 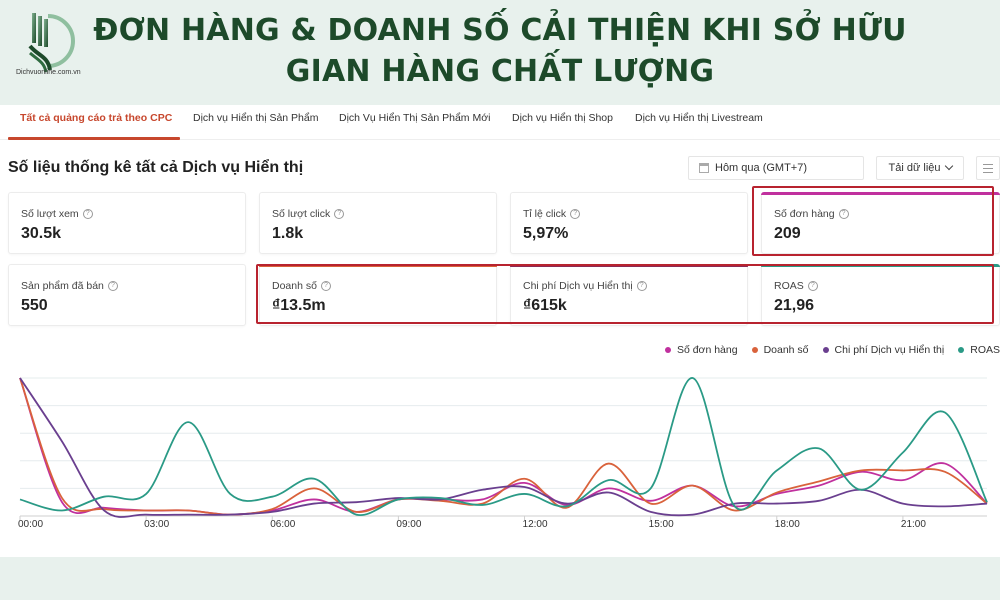 I want to click on tab-new-product-display: Dịch Vụ Hiển Thị Sản Phẩm Mới, so click(x=415, y=118).